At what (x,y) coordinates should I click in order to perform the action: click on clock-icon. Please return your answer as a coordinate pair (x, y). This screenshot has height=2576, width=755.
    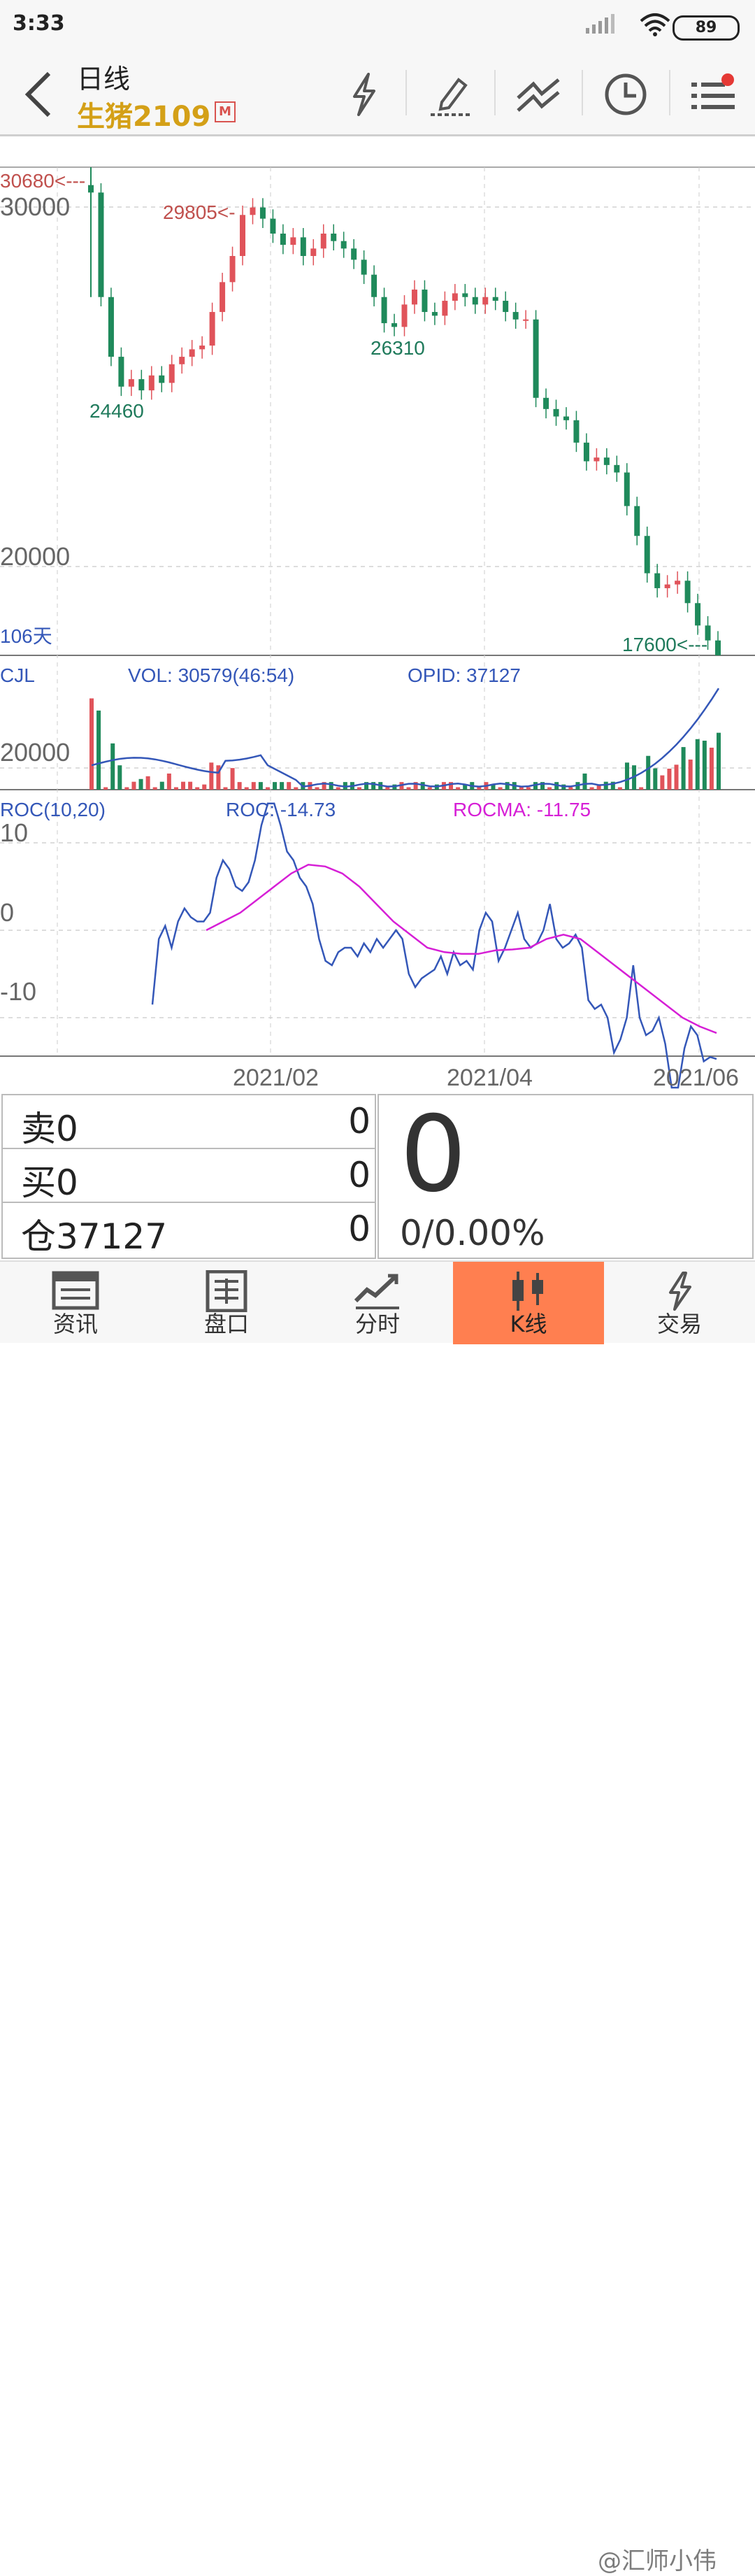
    Looking at the image, I should click on (625, 94).